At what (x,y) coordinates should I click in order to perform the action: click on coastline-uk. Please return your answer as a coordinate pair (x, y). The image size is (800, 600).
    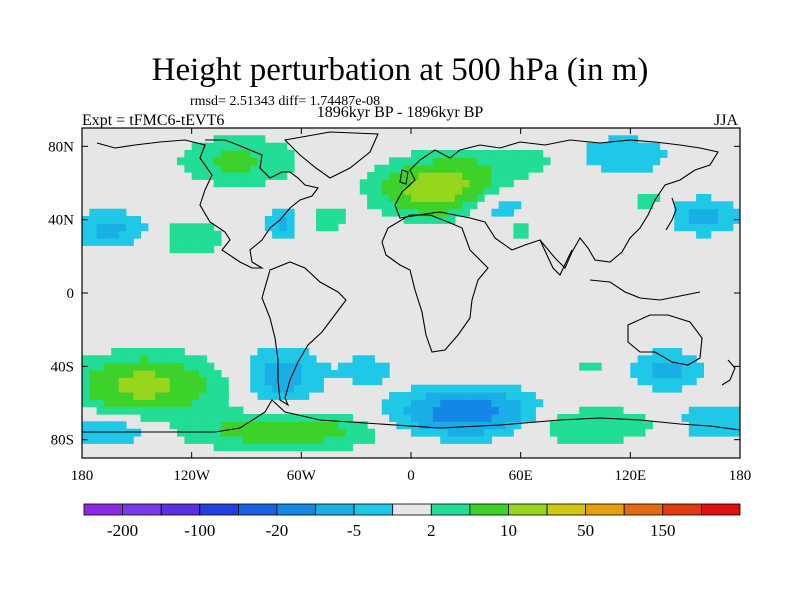
    Looking at the image, I should click on (404, 177).